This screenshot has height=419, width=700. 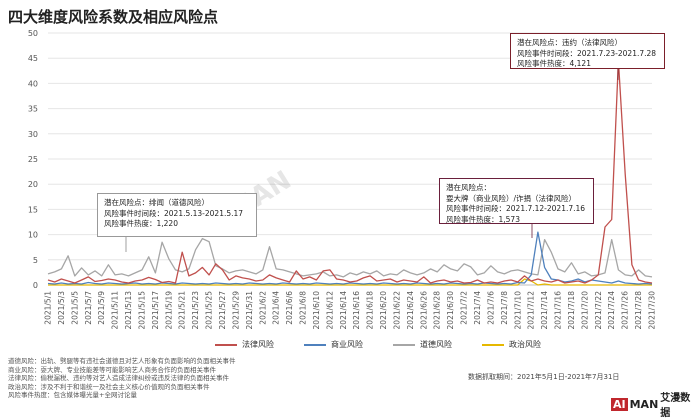 I want to click on annotation-line: 潜在风险点：违约（法律风险）, so click(x=569, y=42).